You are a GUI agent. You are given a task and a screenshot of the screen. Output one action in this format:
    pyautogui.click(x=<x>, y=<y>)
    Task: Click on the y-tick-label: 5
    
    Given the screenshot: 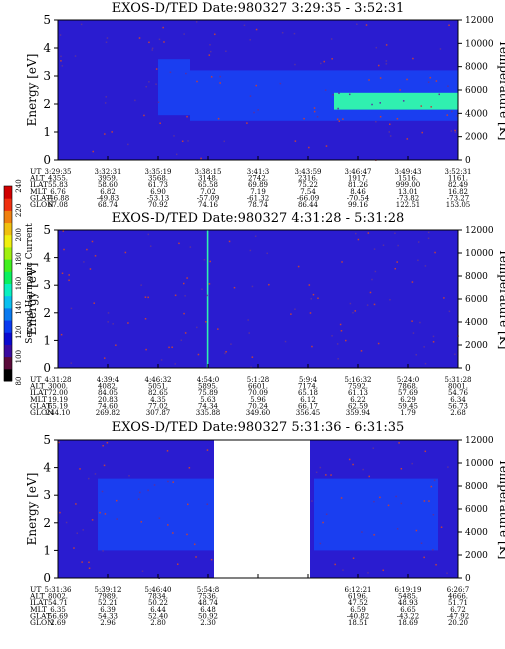 What is the action you would take?
    pyautogui.click(x=47, y=440)
    